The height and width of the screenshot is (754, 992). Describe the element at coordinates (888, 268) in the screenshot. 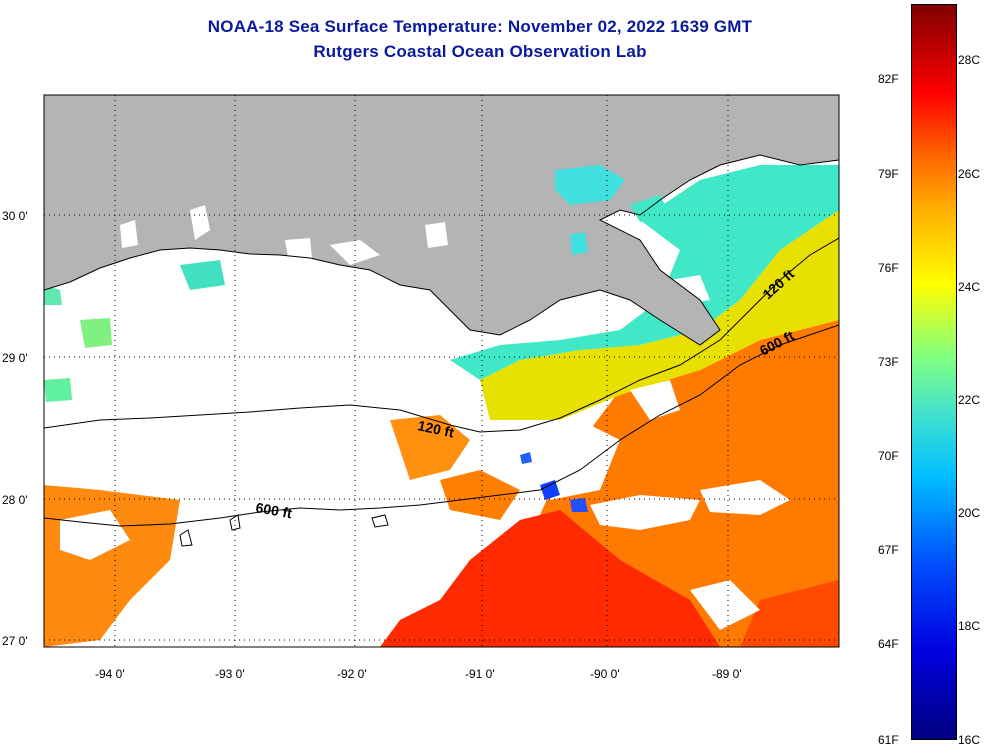

I see `legend-f-76: 76F` at that location.